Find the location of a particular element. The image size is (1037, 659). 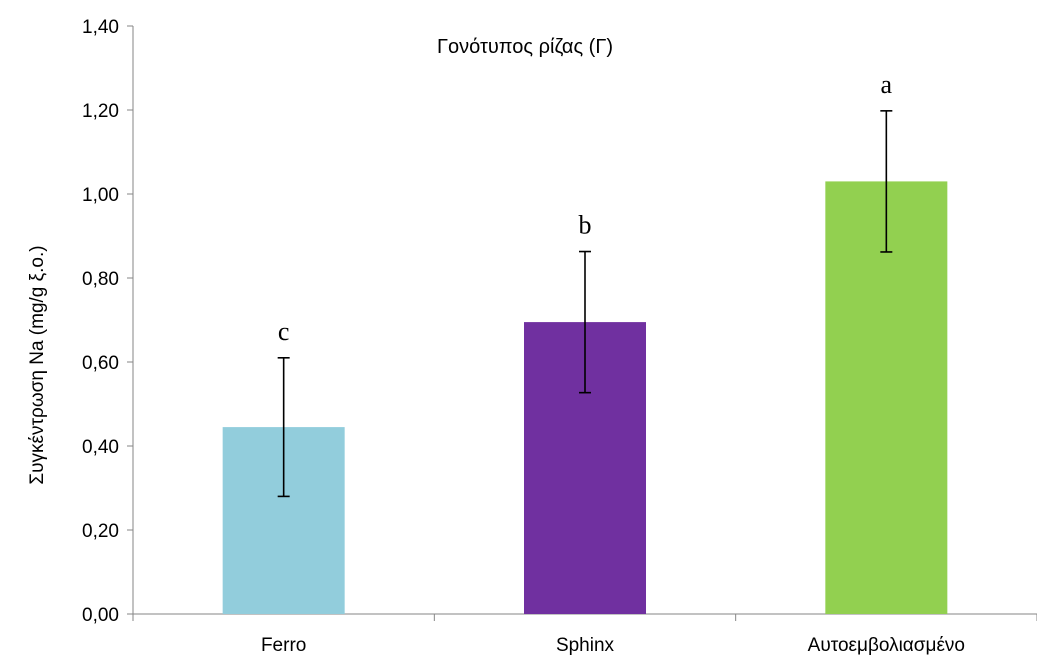

x-tick-label: Ferro is located at coordinates (283, 645).